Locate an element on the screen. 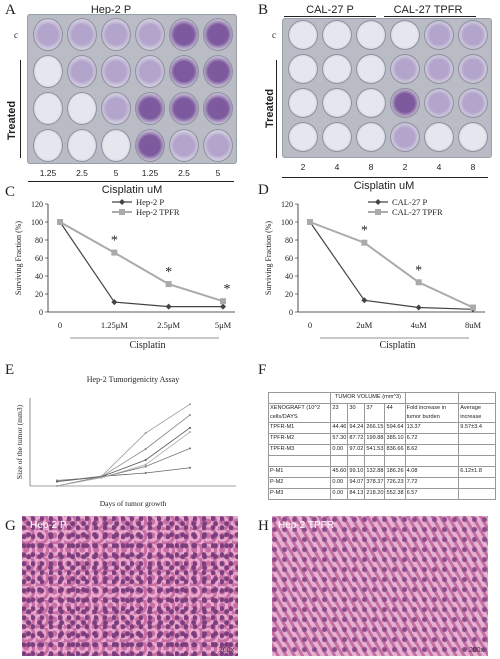  table-cell: 87.72 is located at coordinates (356, 439).